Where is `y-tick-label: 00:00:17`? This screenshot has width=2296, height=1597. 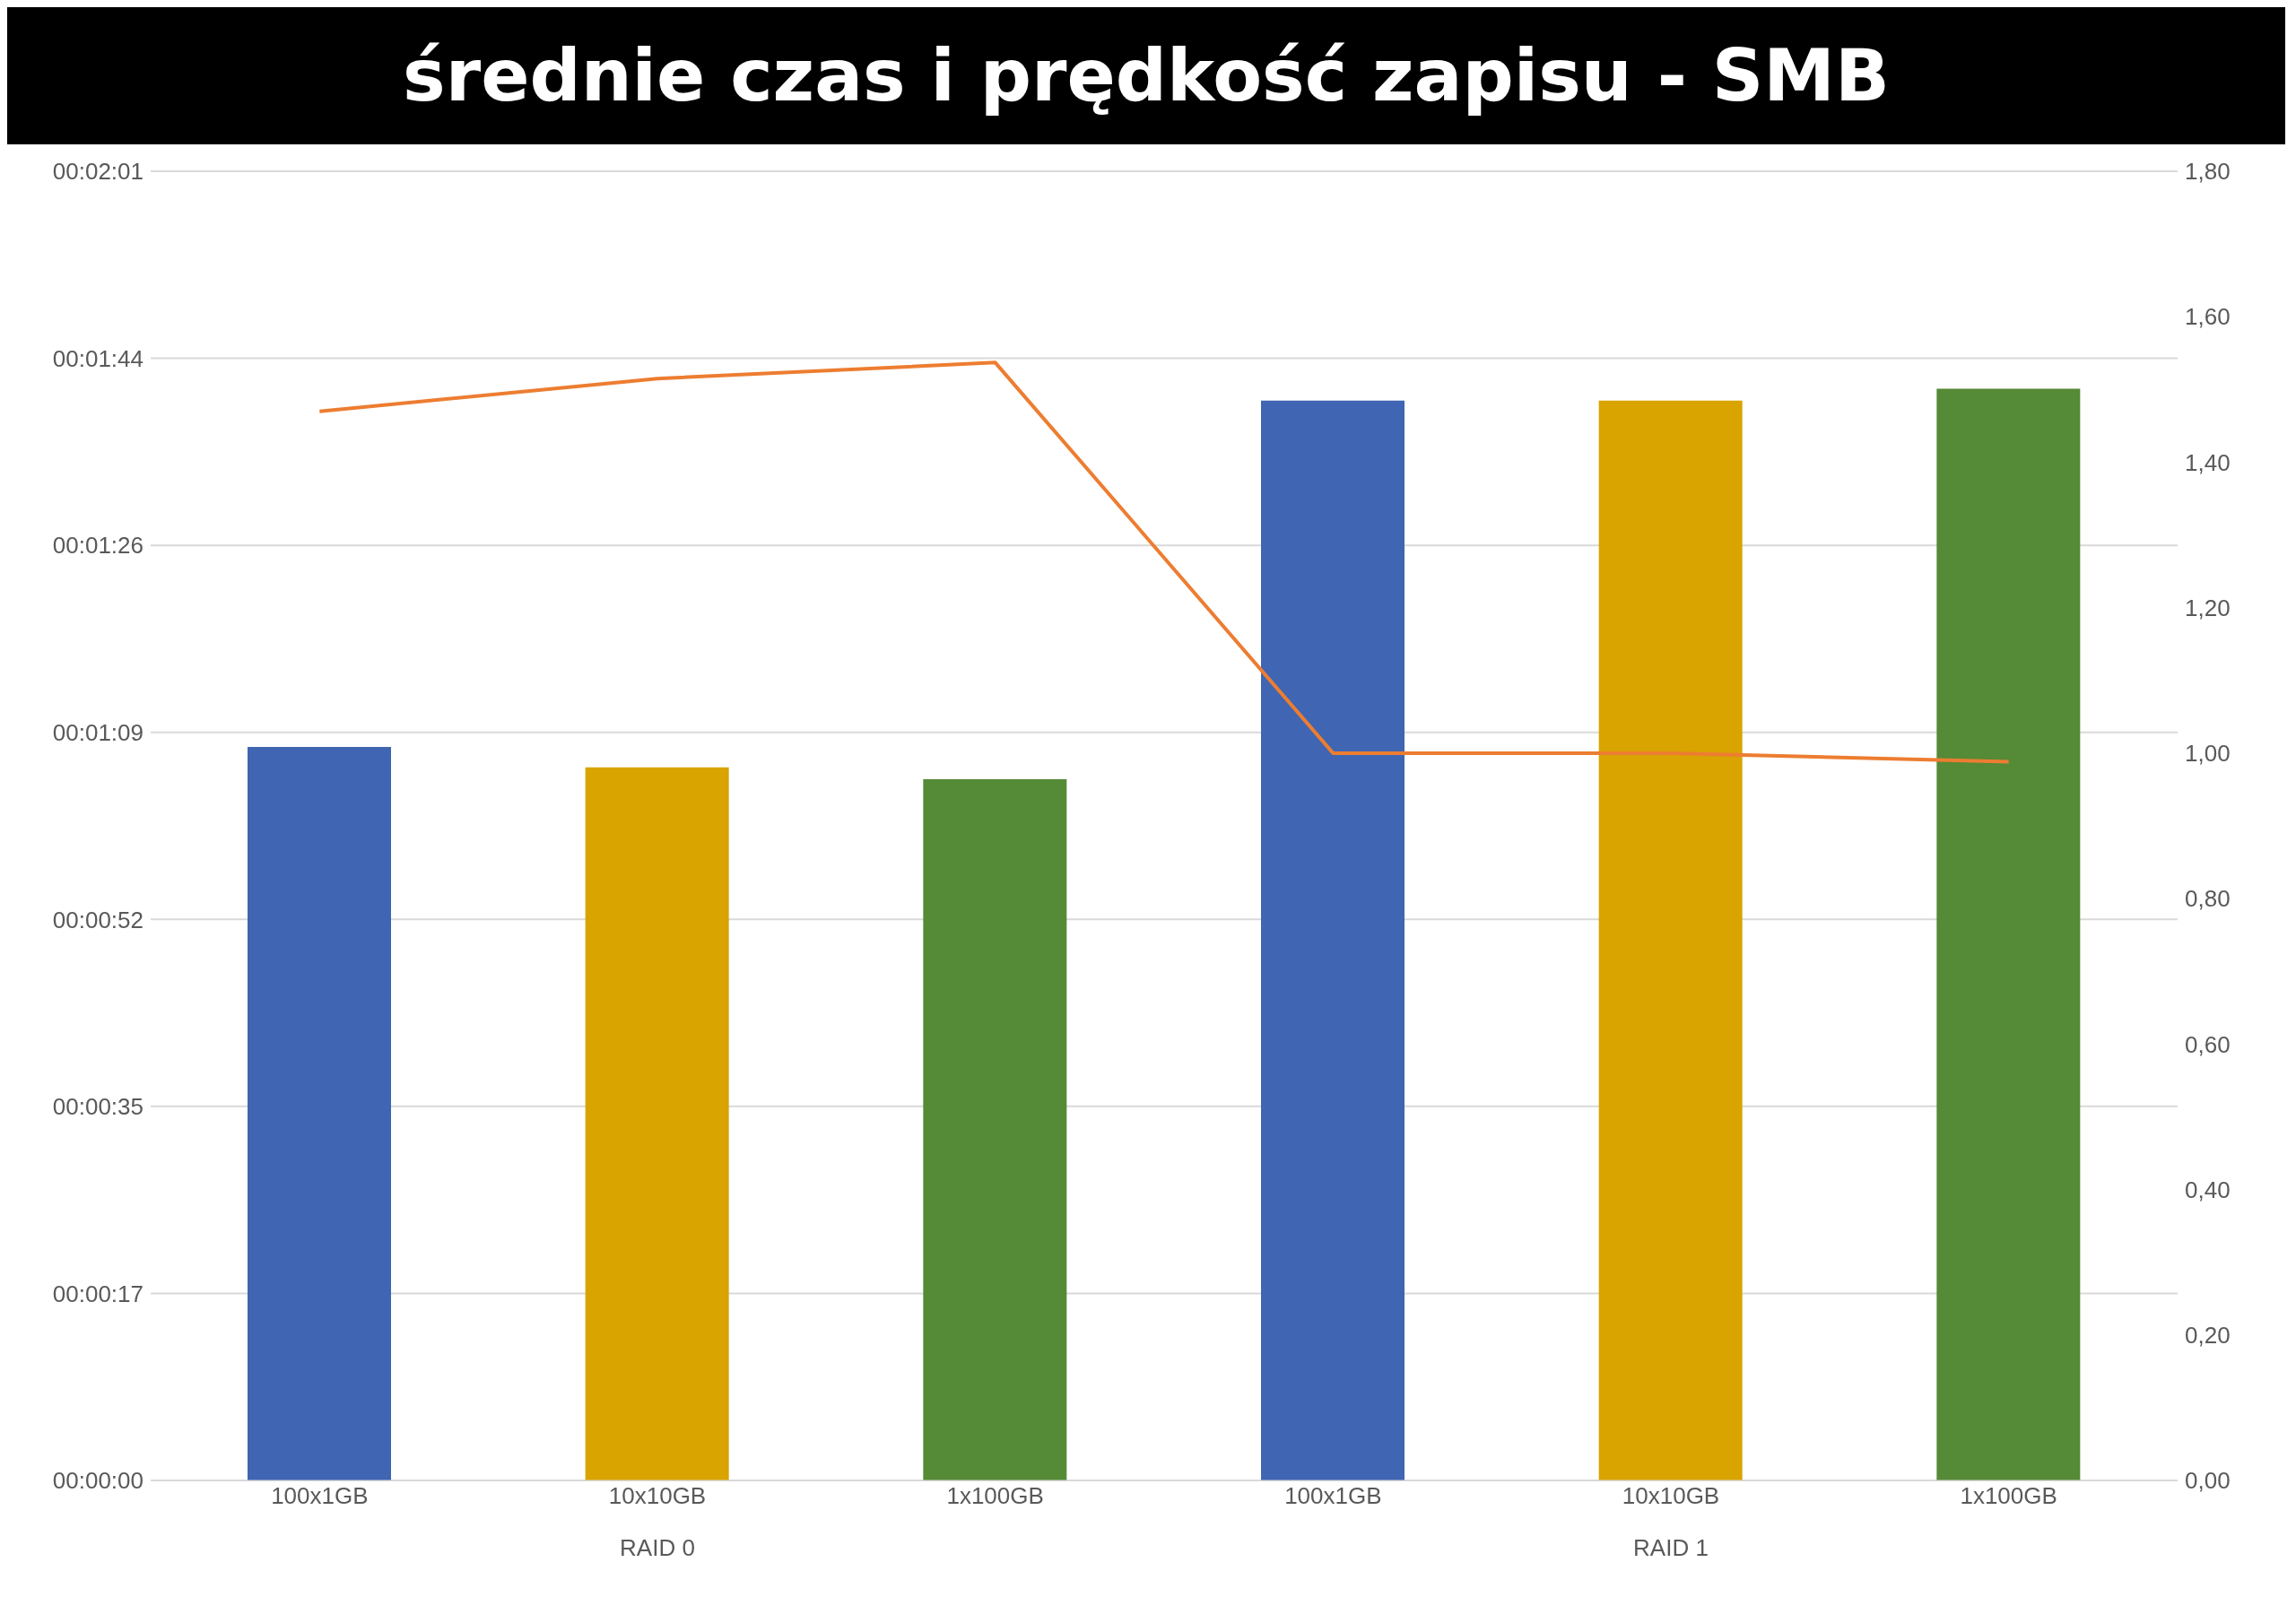
y-tick-label: 00:00:17 is located at coordinates (98, 1293).